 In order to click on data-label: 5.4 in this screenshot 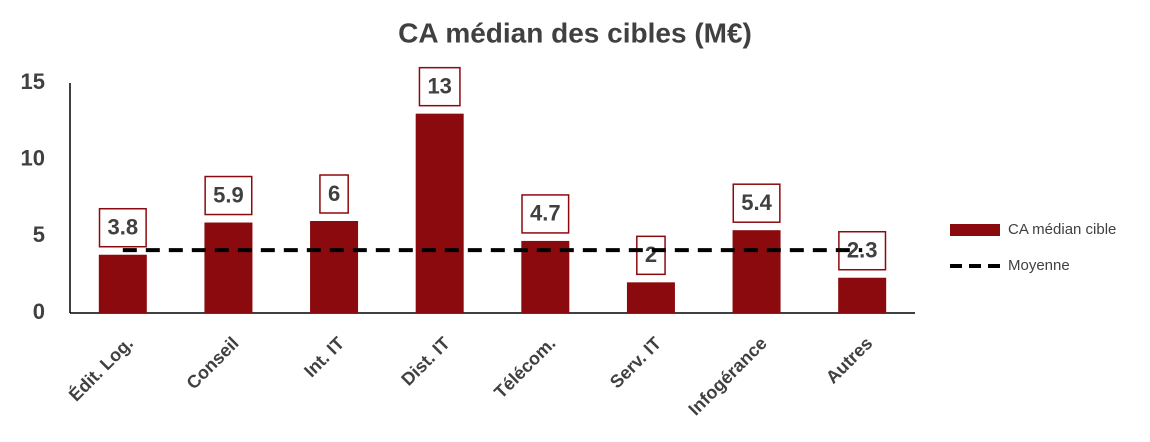, I will do `click(756, 202)`.